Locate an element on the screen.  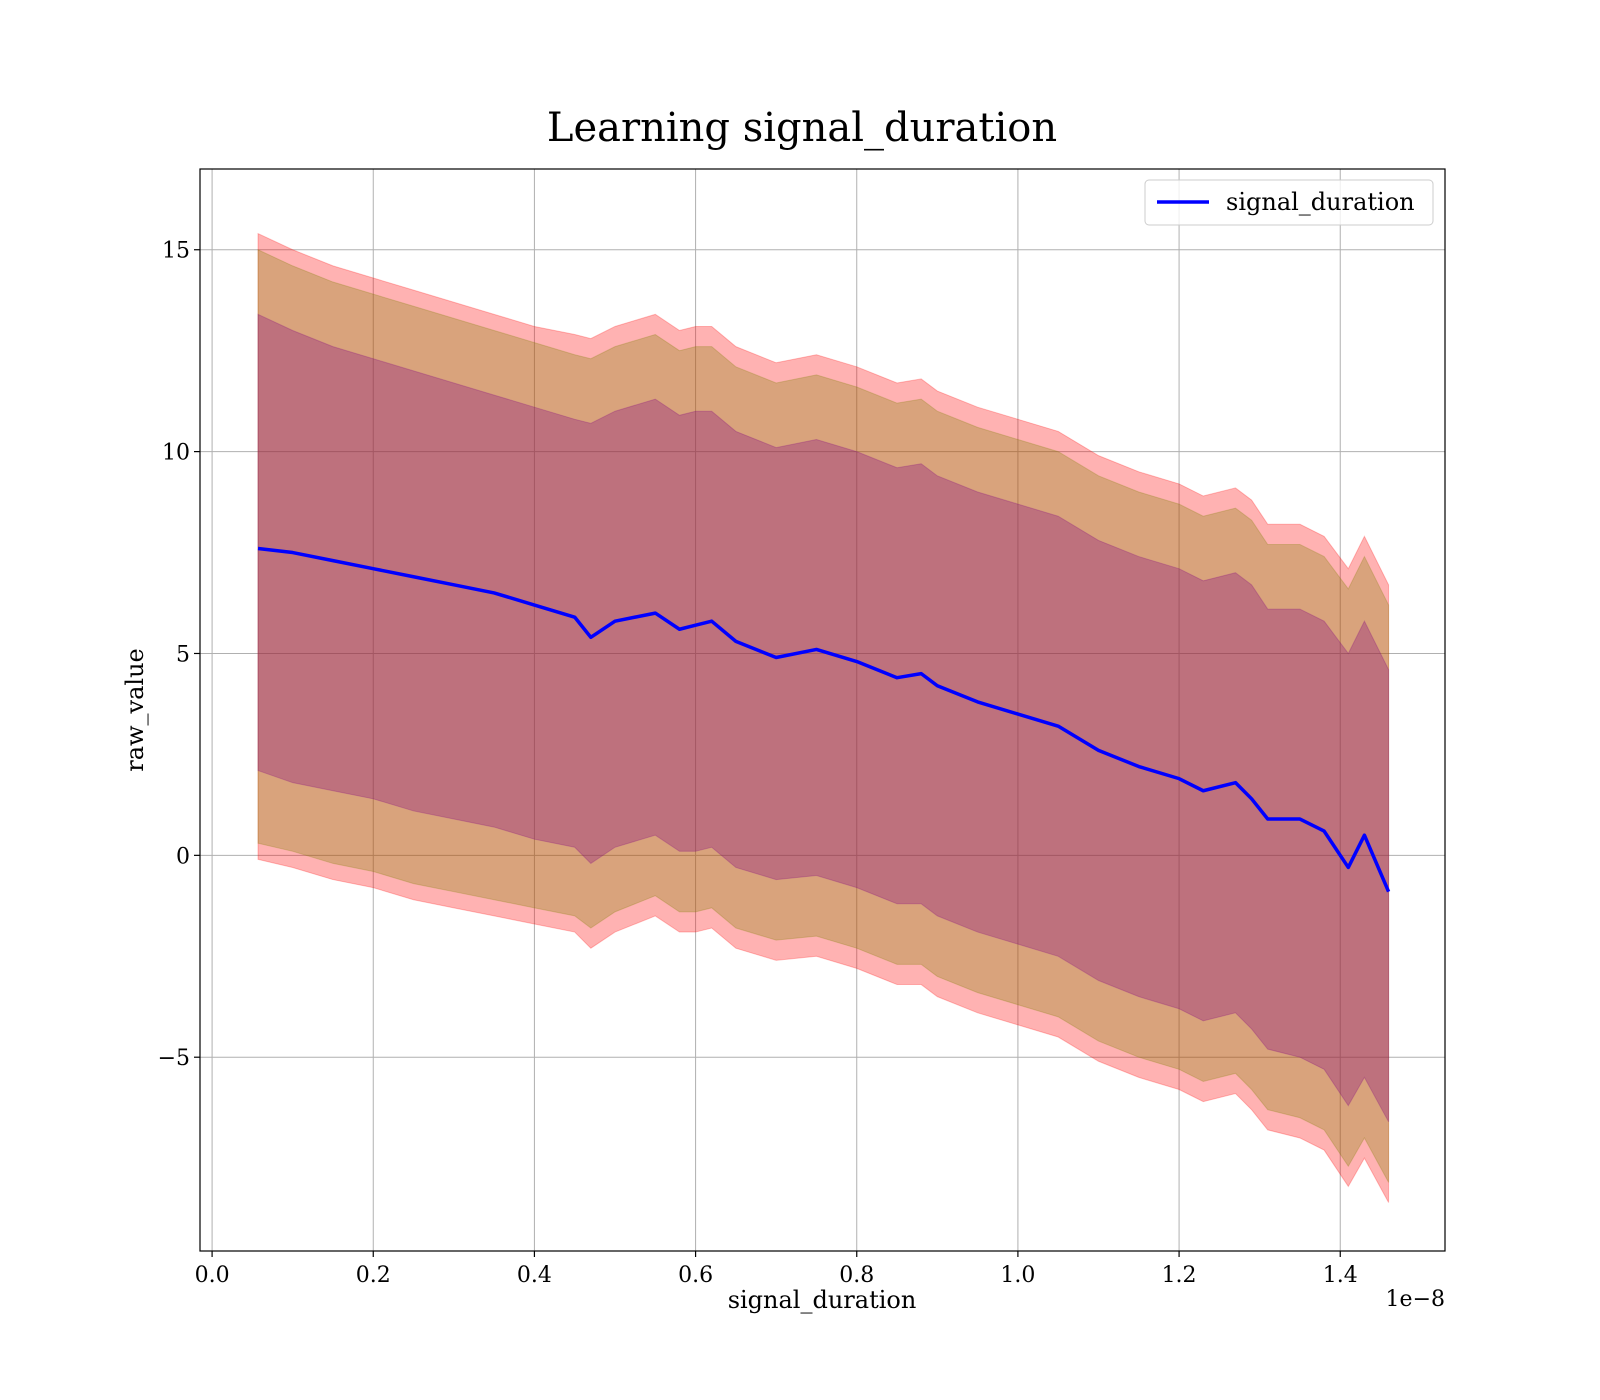
y-tick-label: 0 is located at coordinates (183, 856).